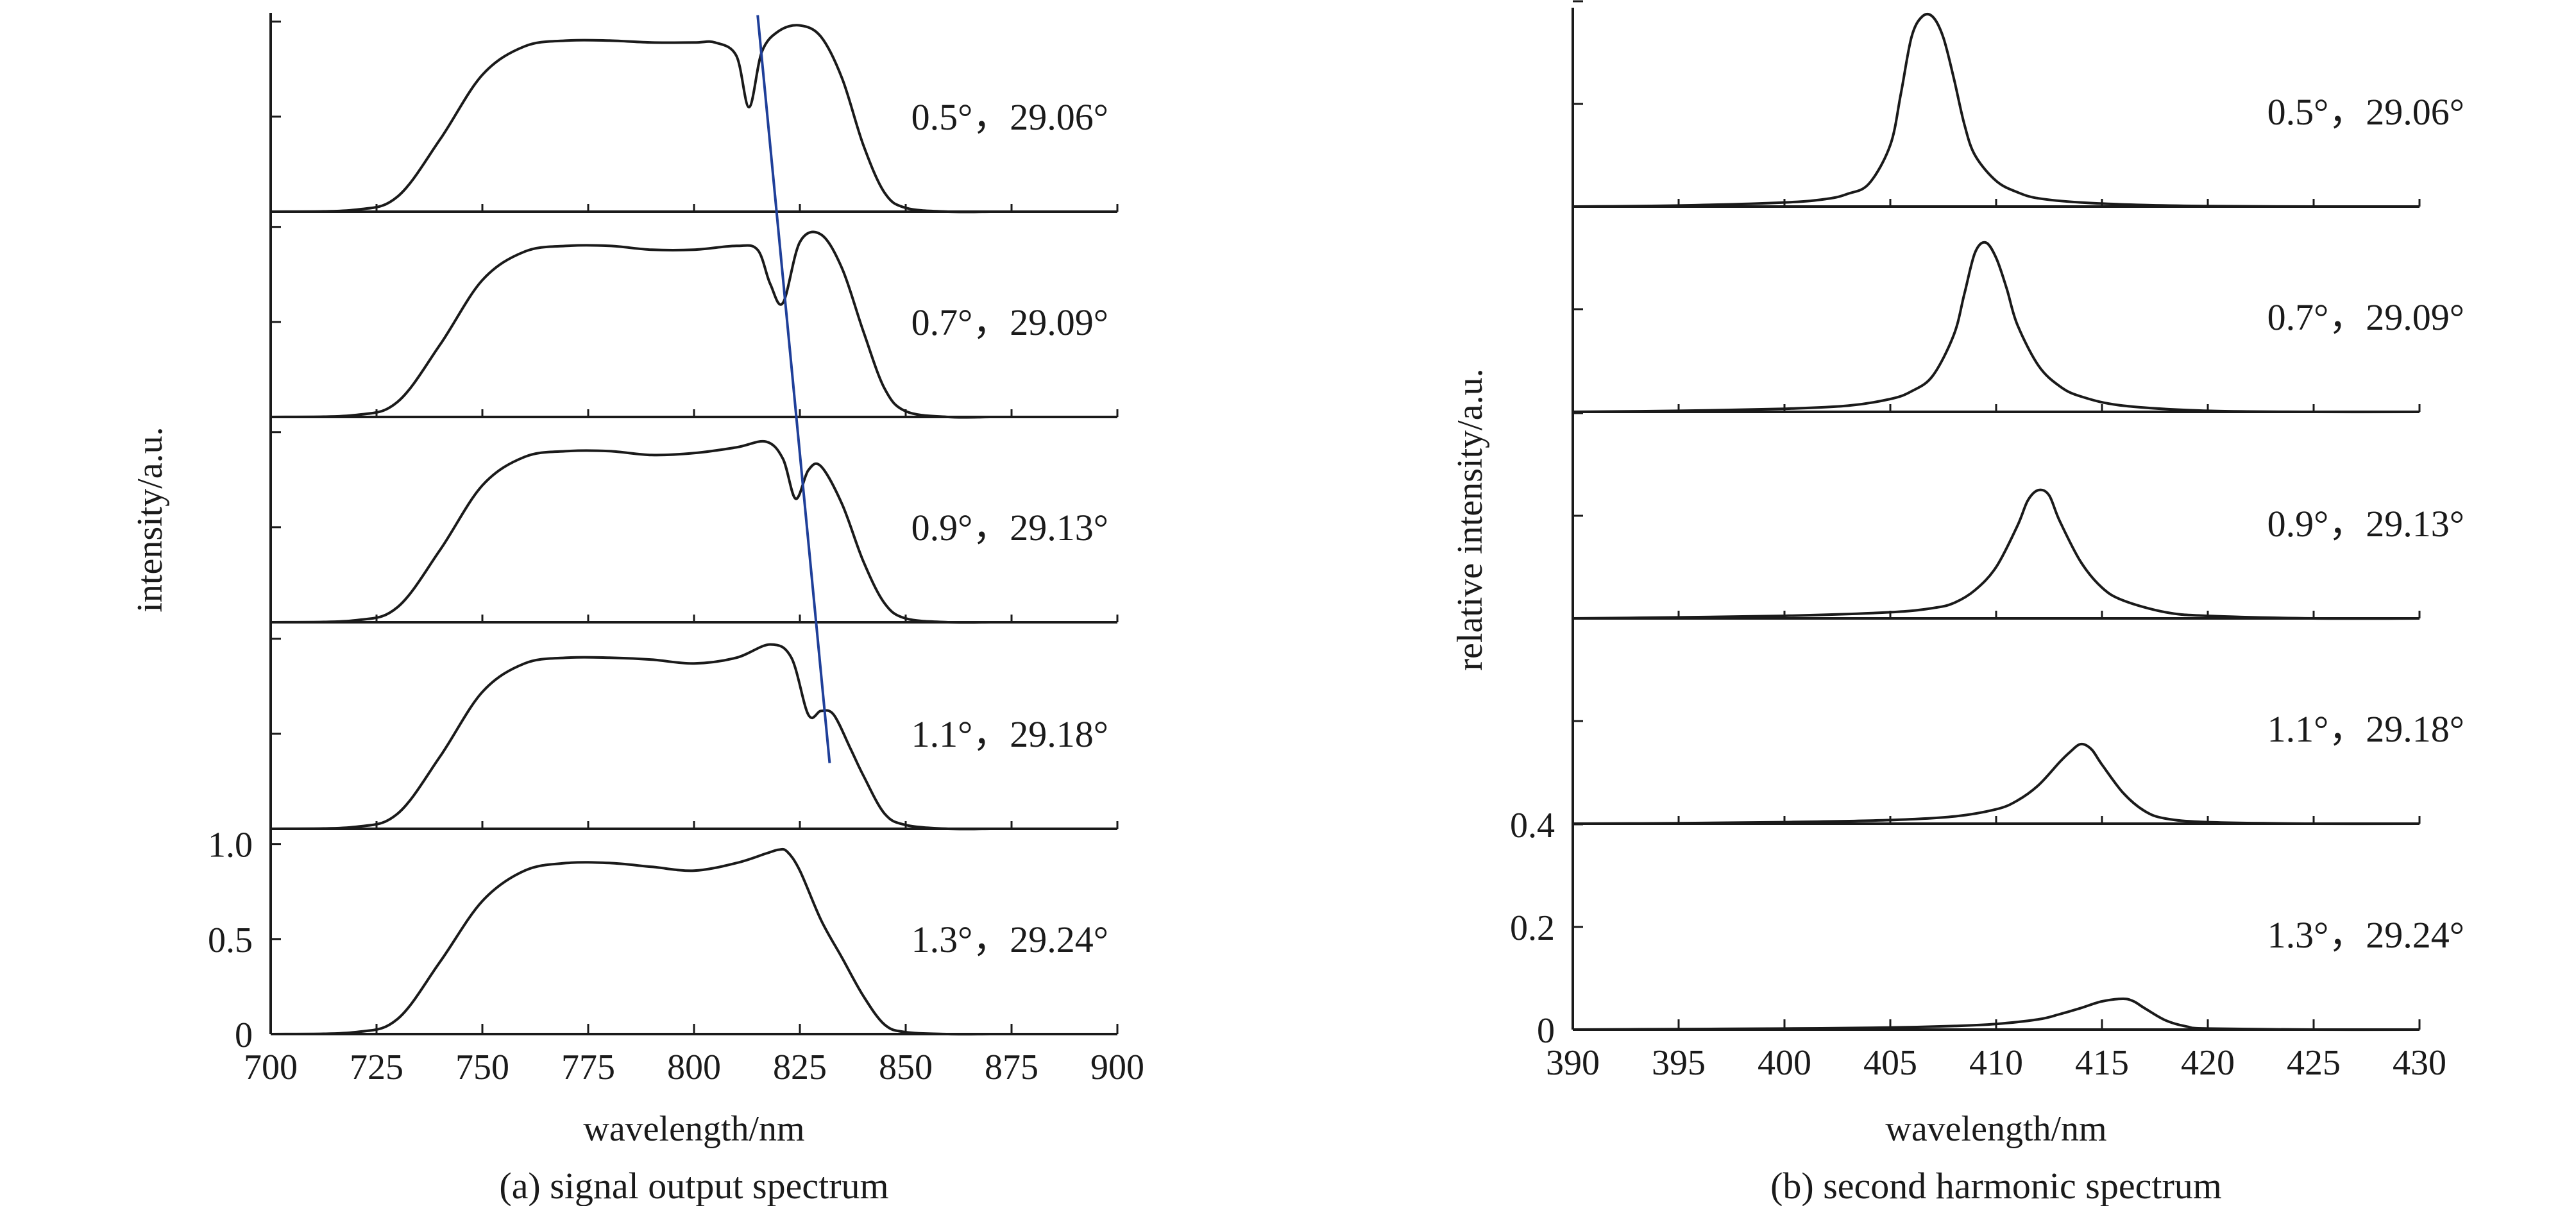 Image resolution: width=2576 pixels, height=1206 pixels. Describe the element at coordinates (2365, 729) in the screenshot. I see `curve-label-1-3: 1.1°，29.18°` at that location.